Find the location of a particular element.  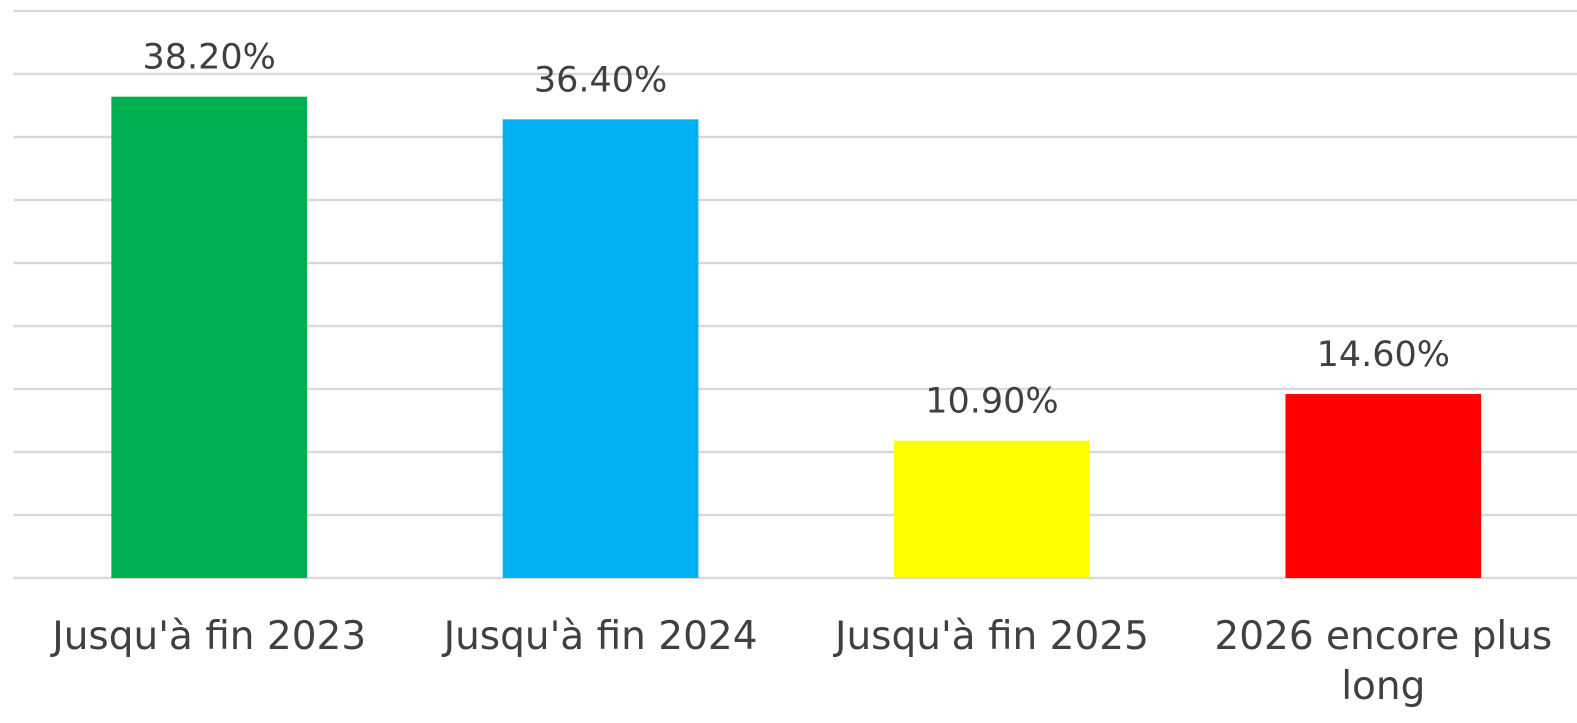

value-label: 14.60% is located at coordinates (1383, 355).